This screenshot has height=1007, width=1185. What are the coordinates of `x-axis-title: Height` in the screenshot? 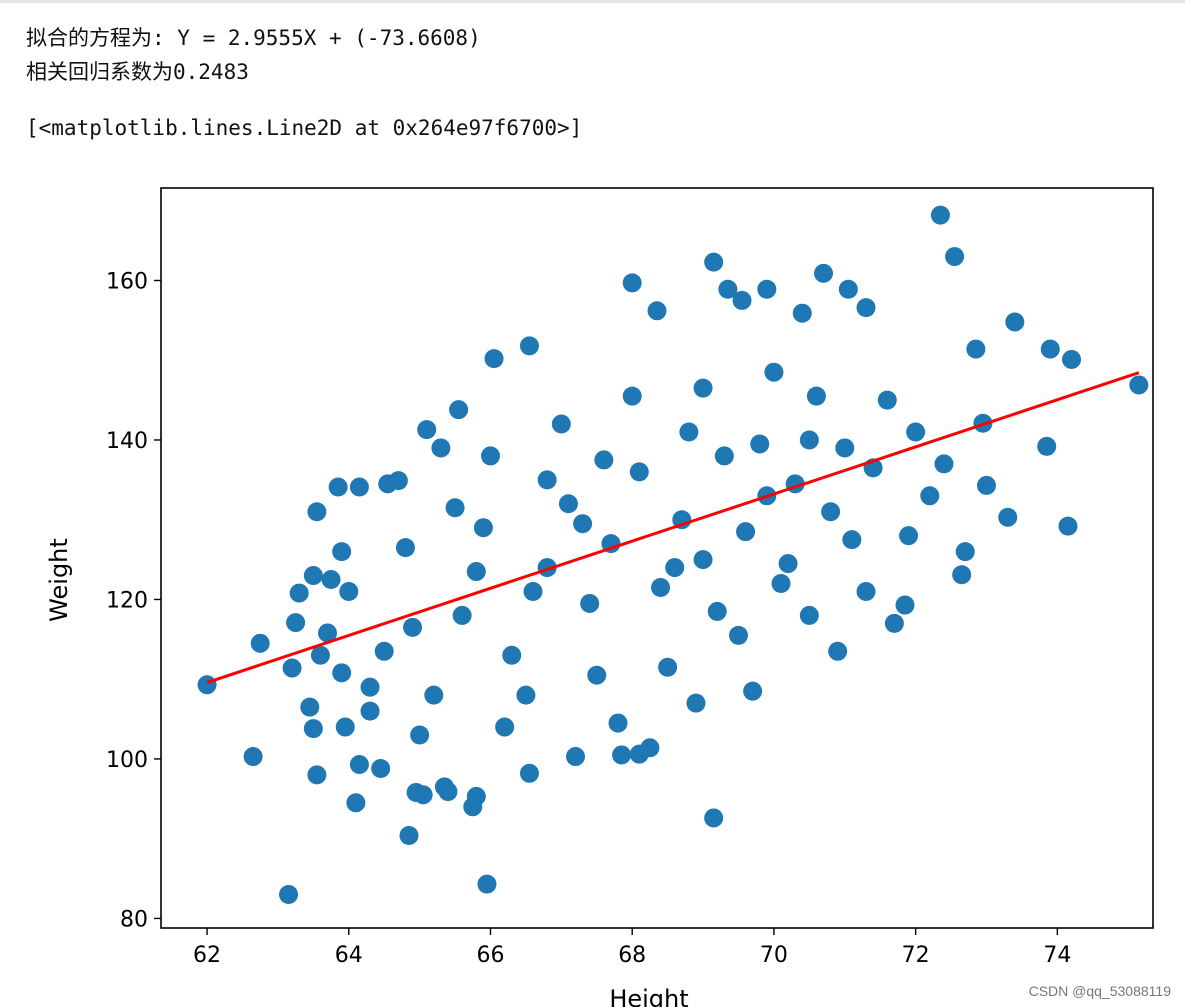 It's located at (648, 996).